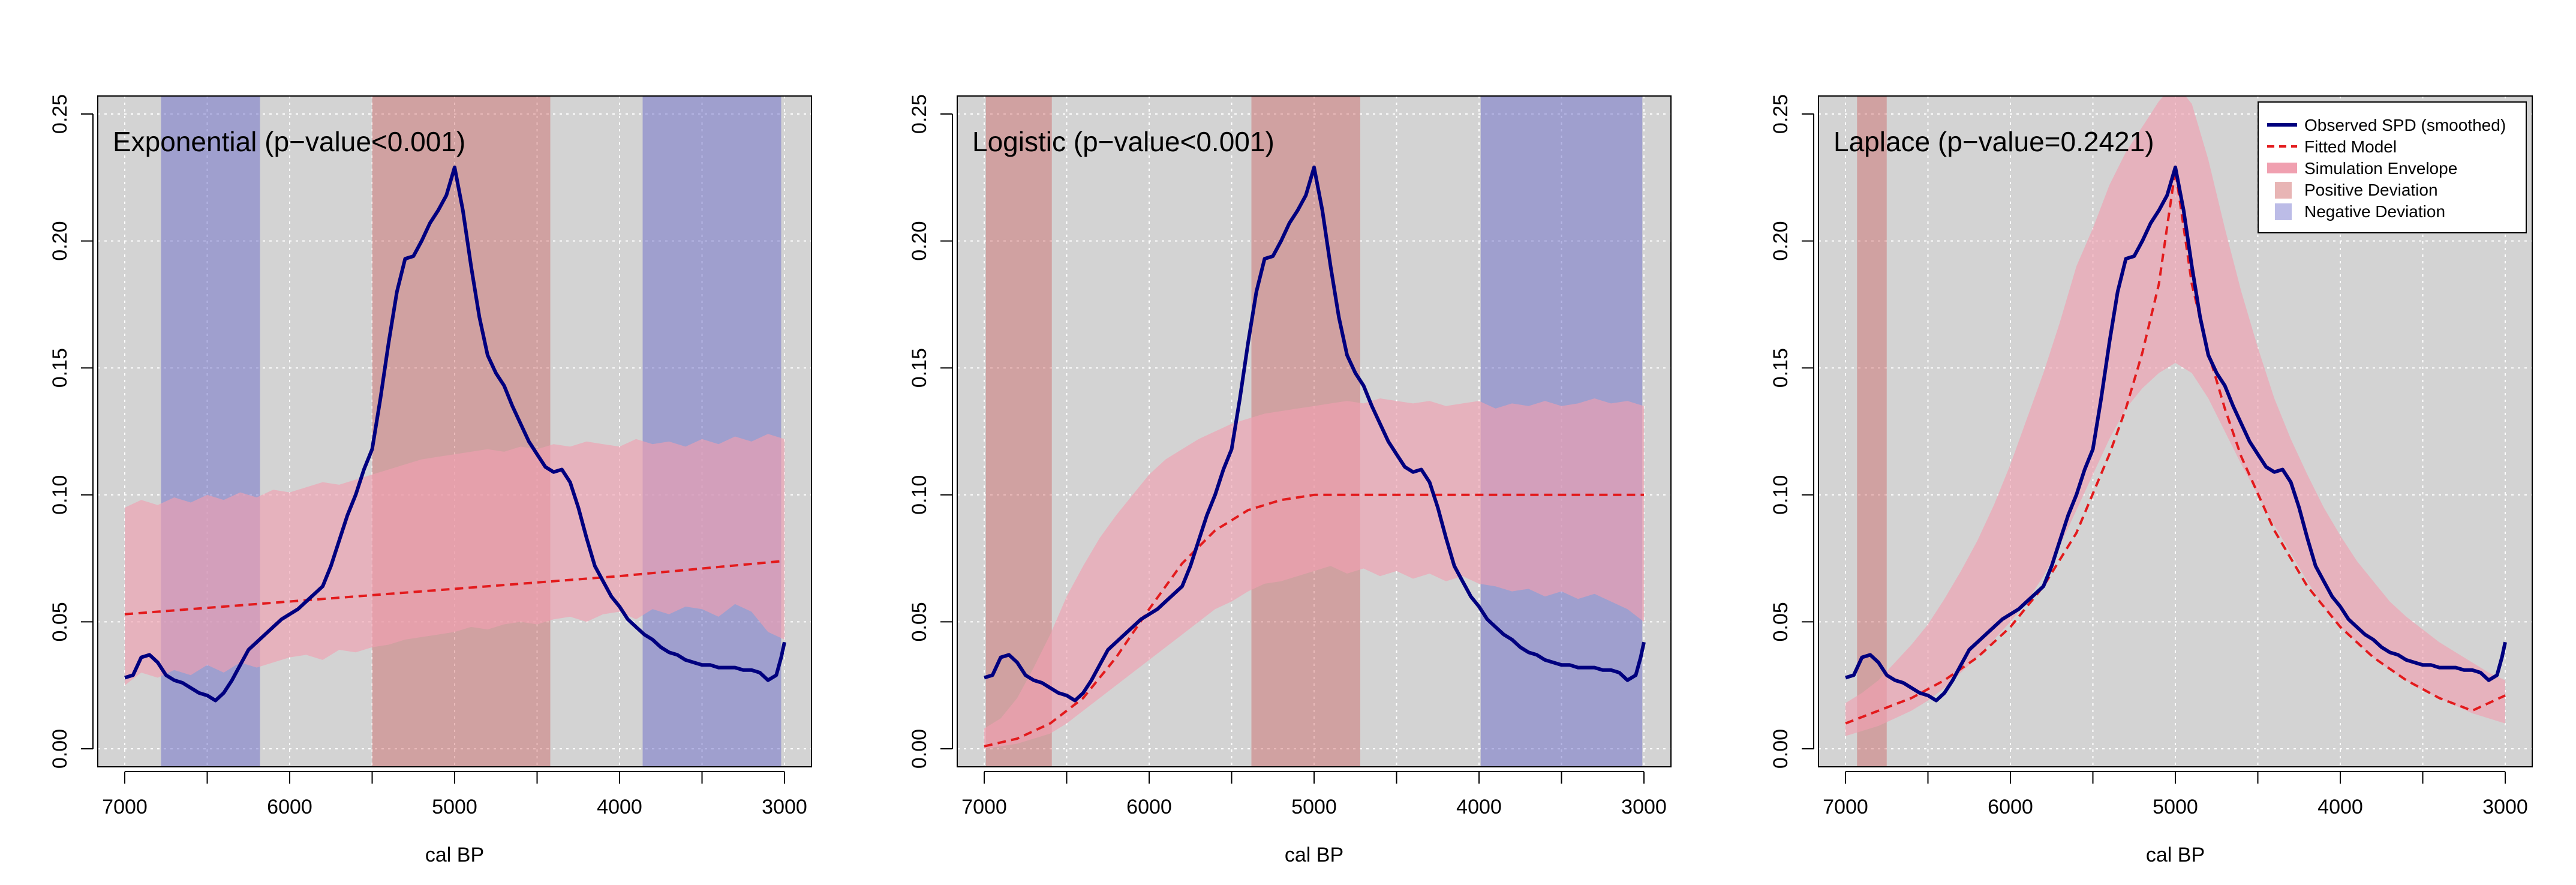 The height and width of the screenshot is (885, 2576). I want to click on legend-negative-label: Negative Deviation, so click(2375, 211).